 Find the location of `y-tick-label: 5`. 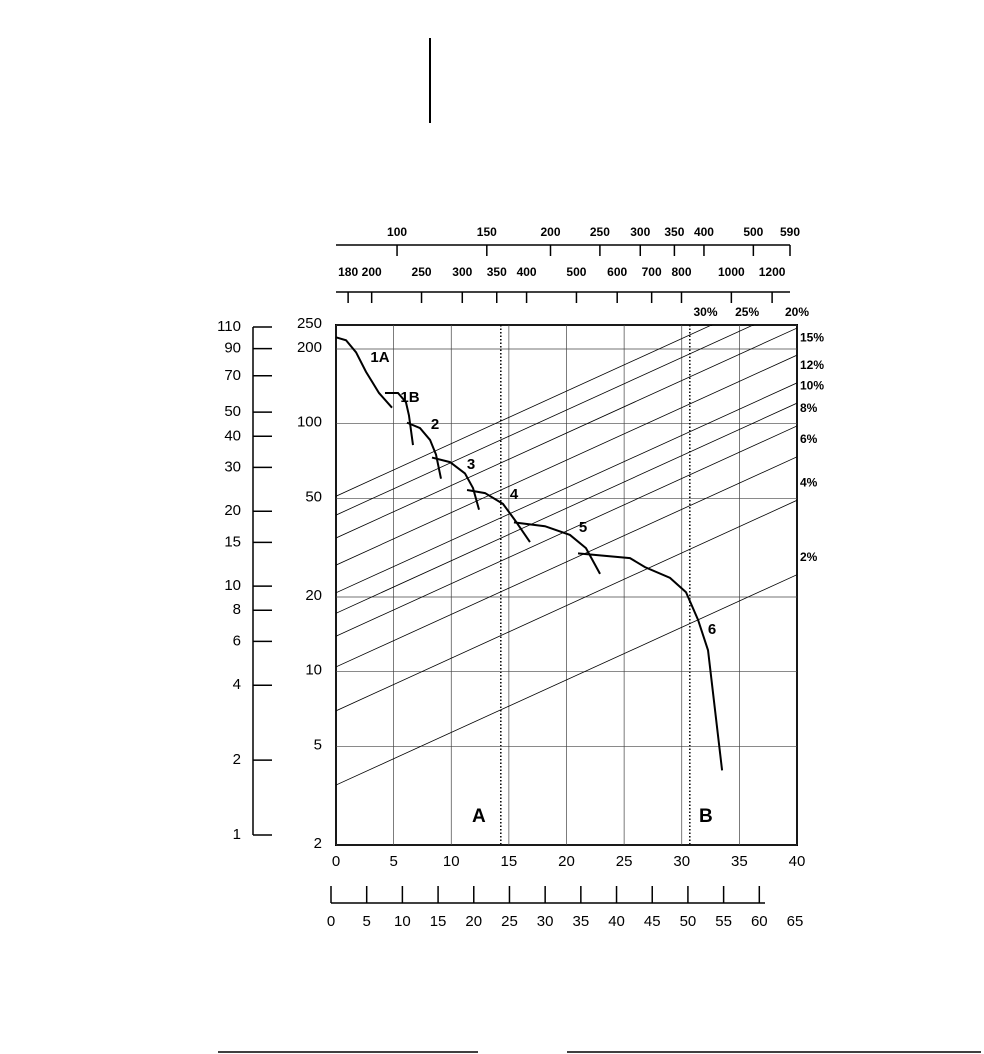

y-tick-label: 5 is located at coordinates (318, 744).